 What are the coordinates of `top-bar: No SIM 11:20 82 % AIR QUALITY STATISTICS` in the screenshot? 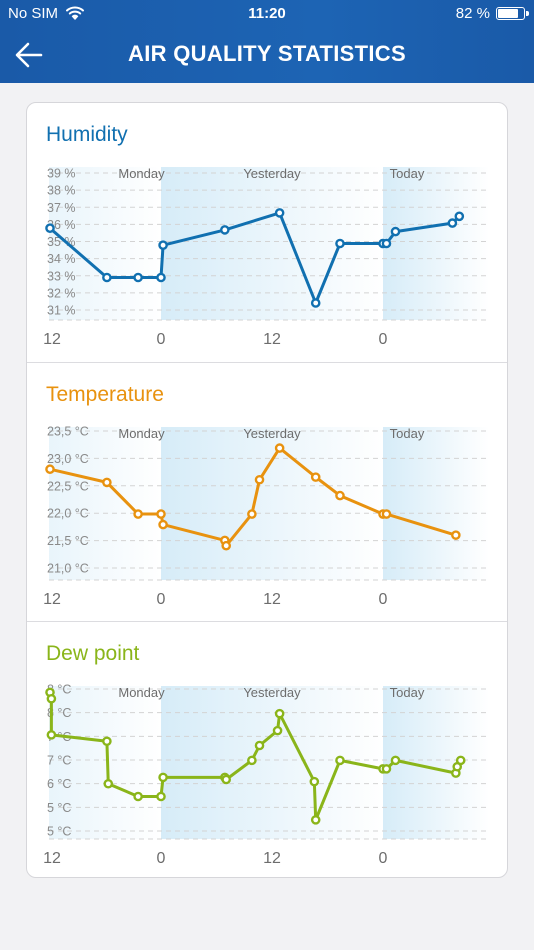 It's located at (267, 41).